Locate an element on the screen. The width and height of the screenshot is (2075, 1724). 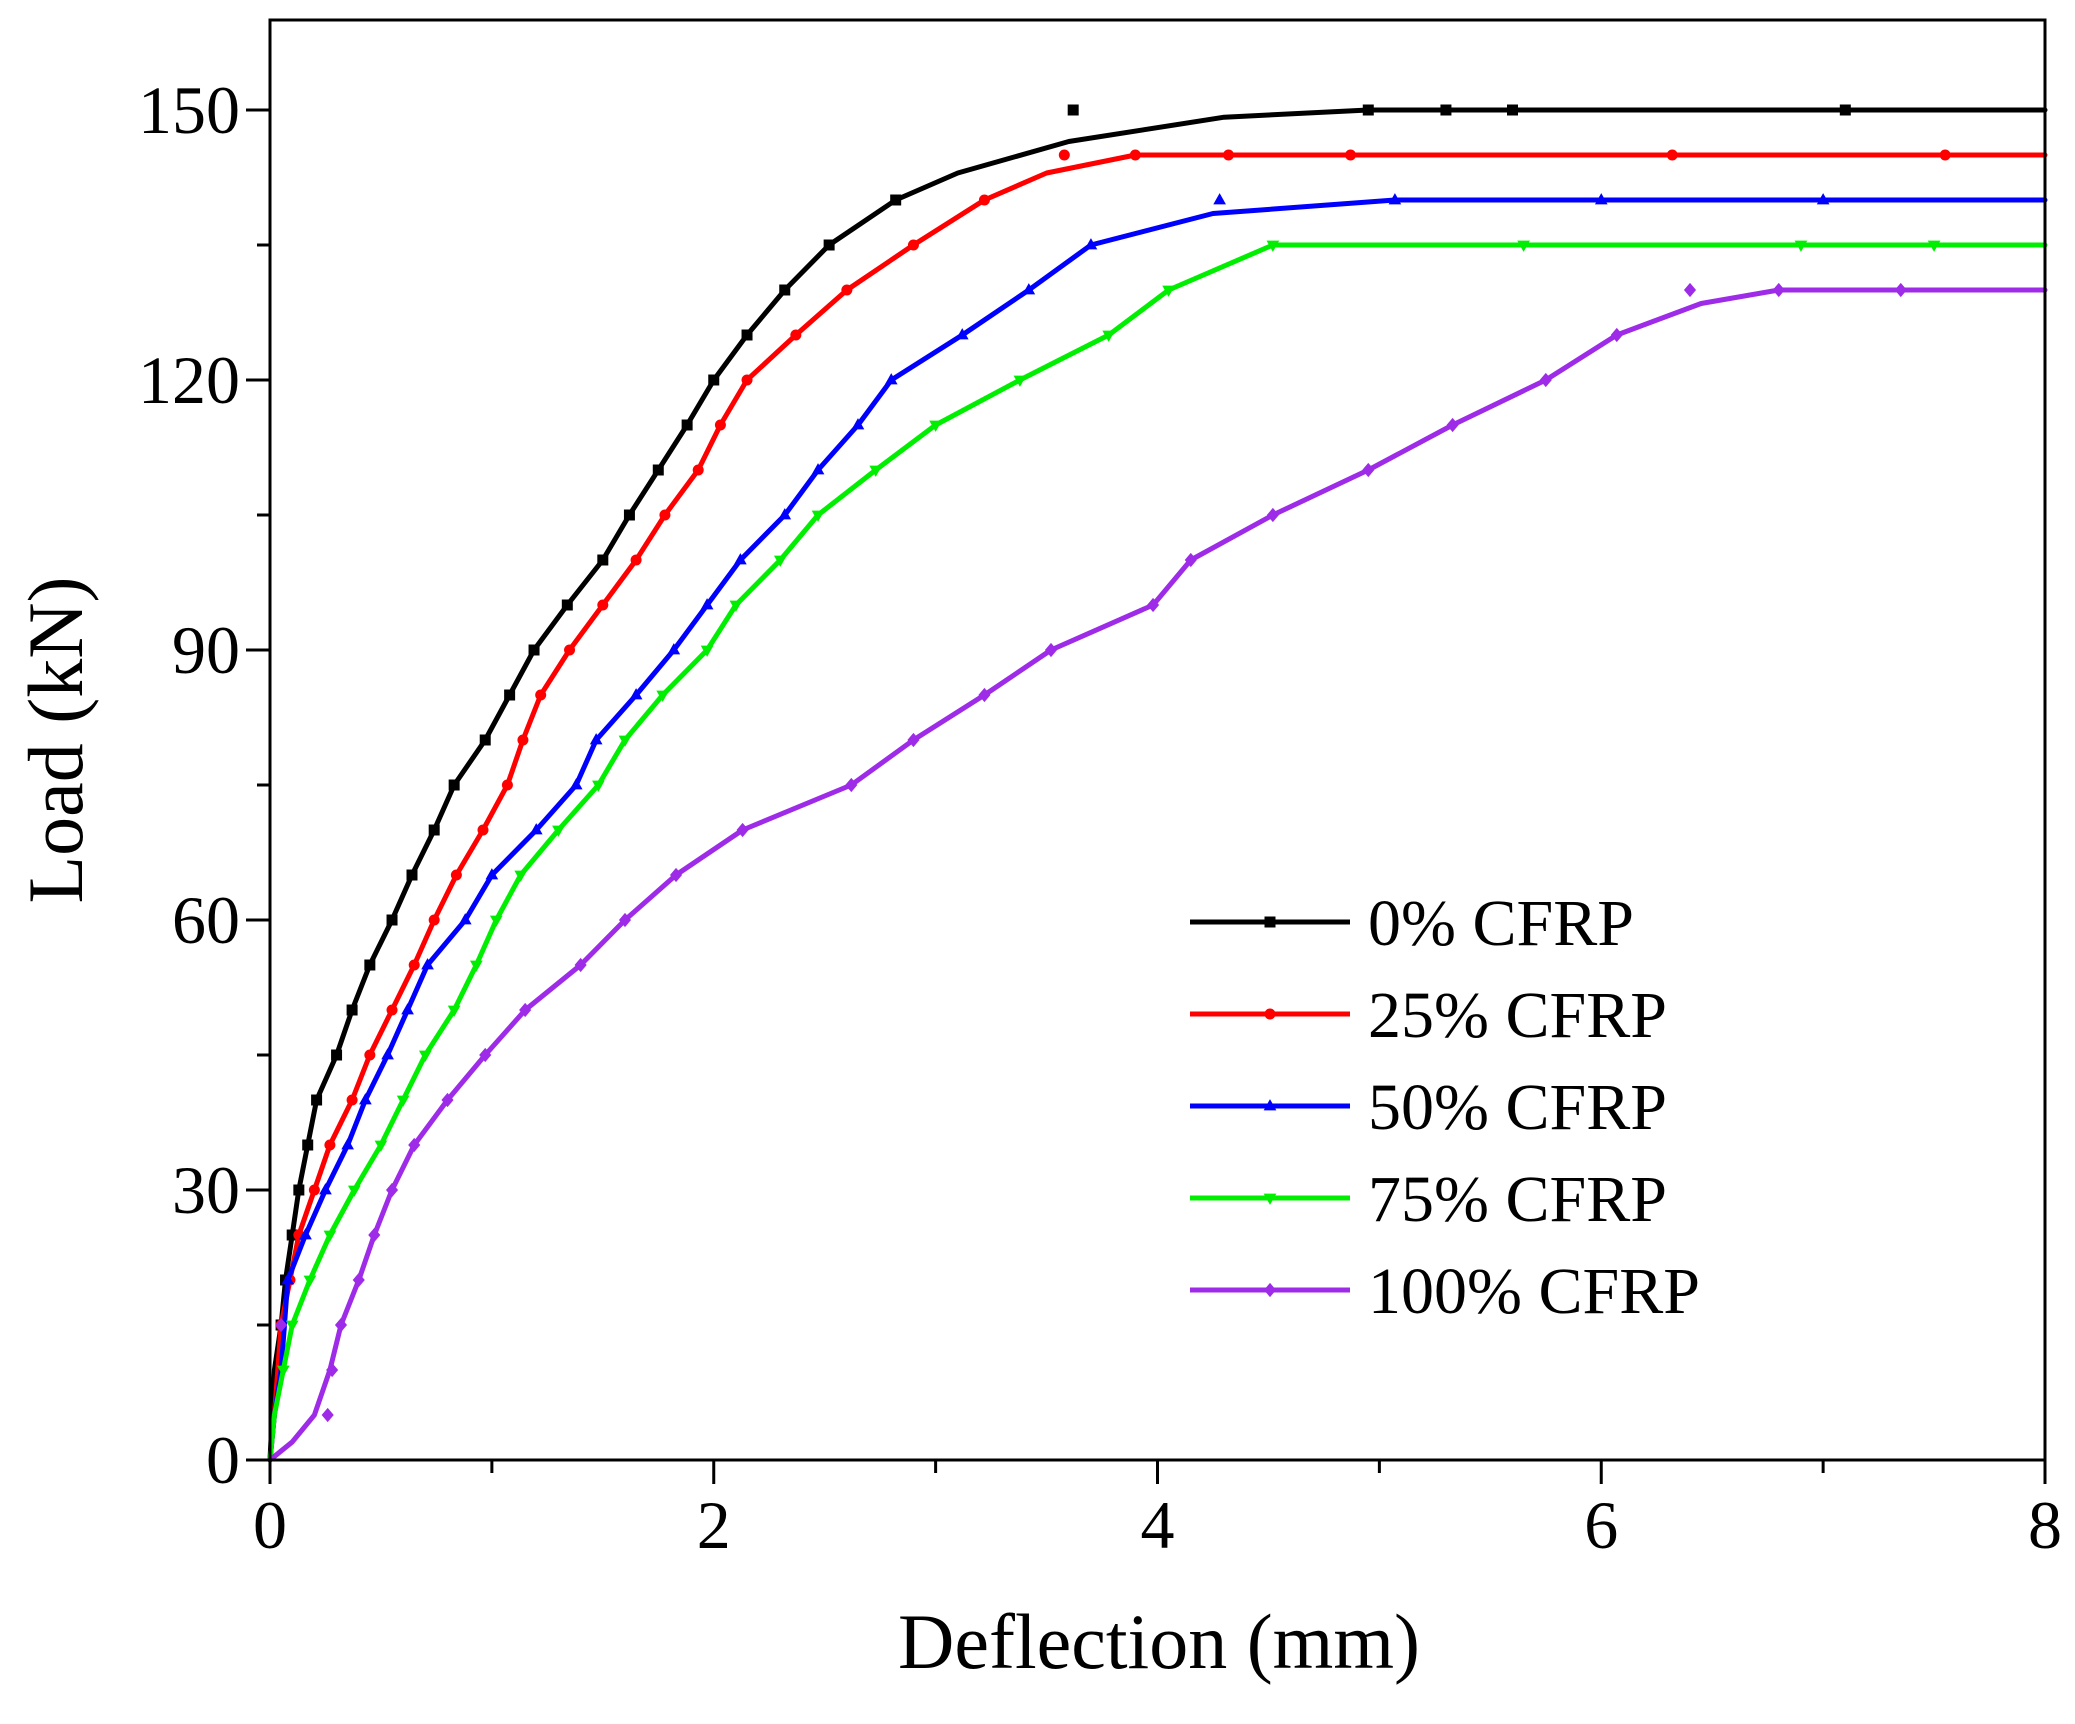
y-tick-label: 120 is located at coordinates (189, 380).